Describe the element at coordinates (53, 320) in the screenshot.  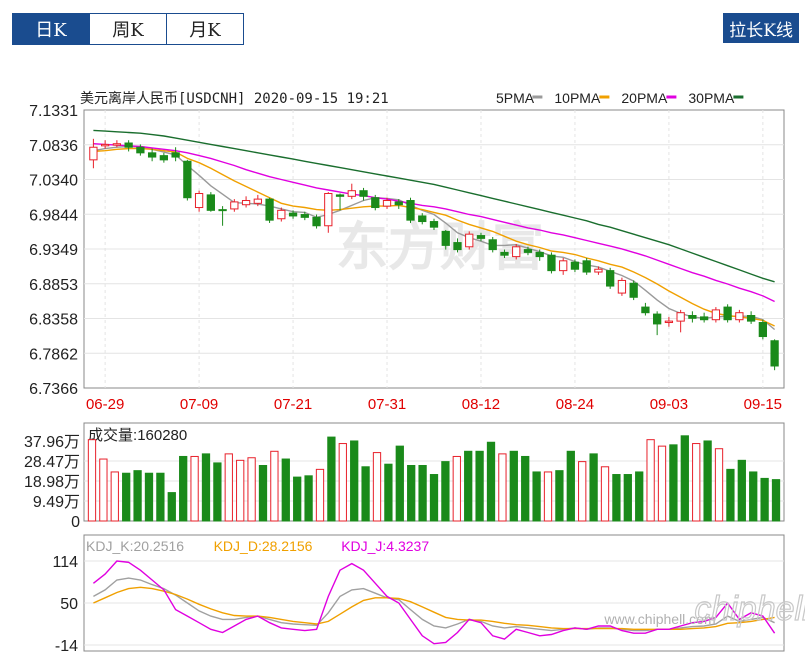
I see `kline-y-tick-label: 6.8358` at that location.